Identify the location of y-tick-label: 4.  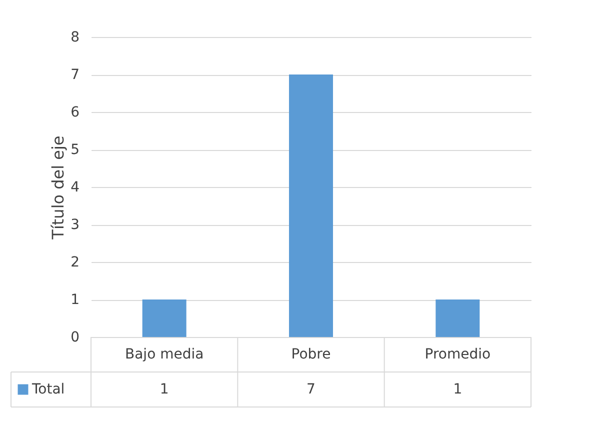
(75, 188).